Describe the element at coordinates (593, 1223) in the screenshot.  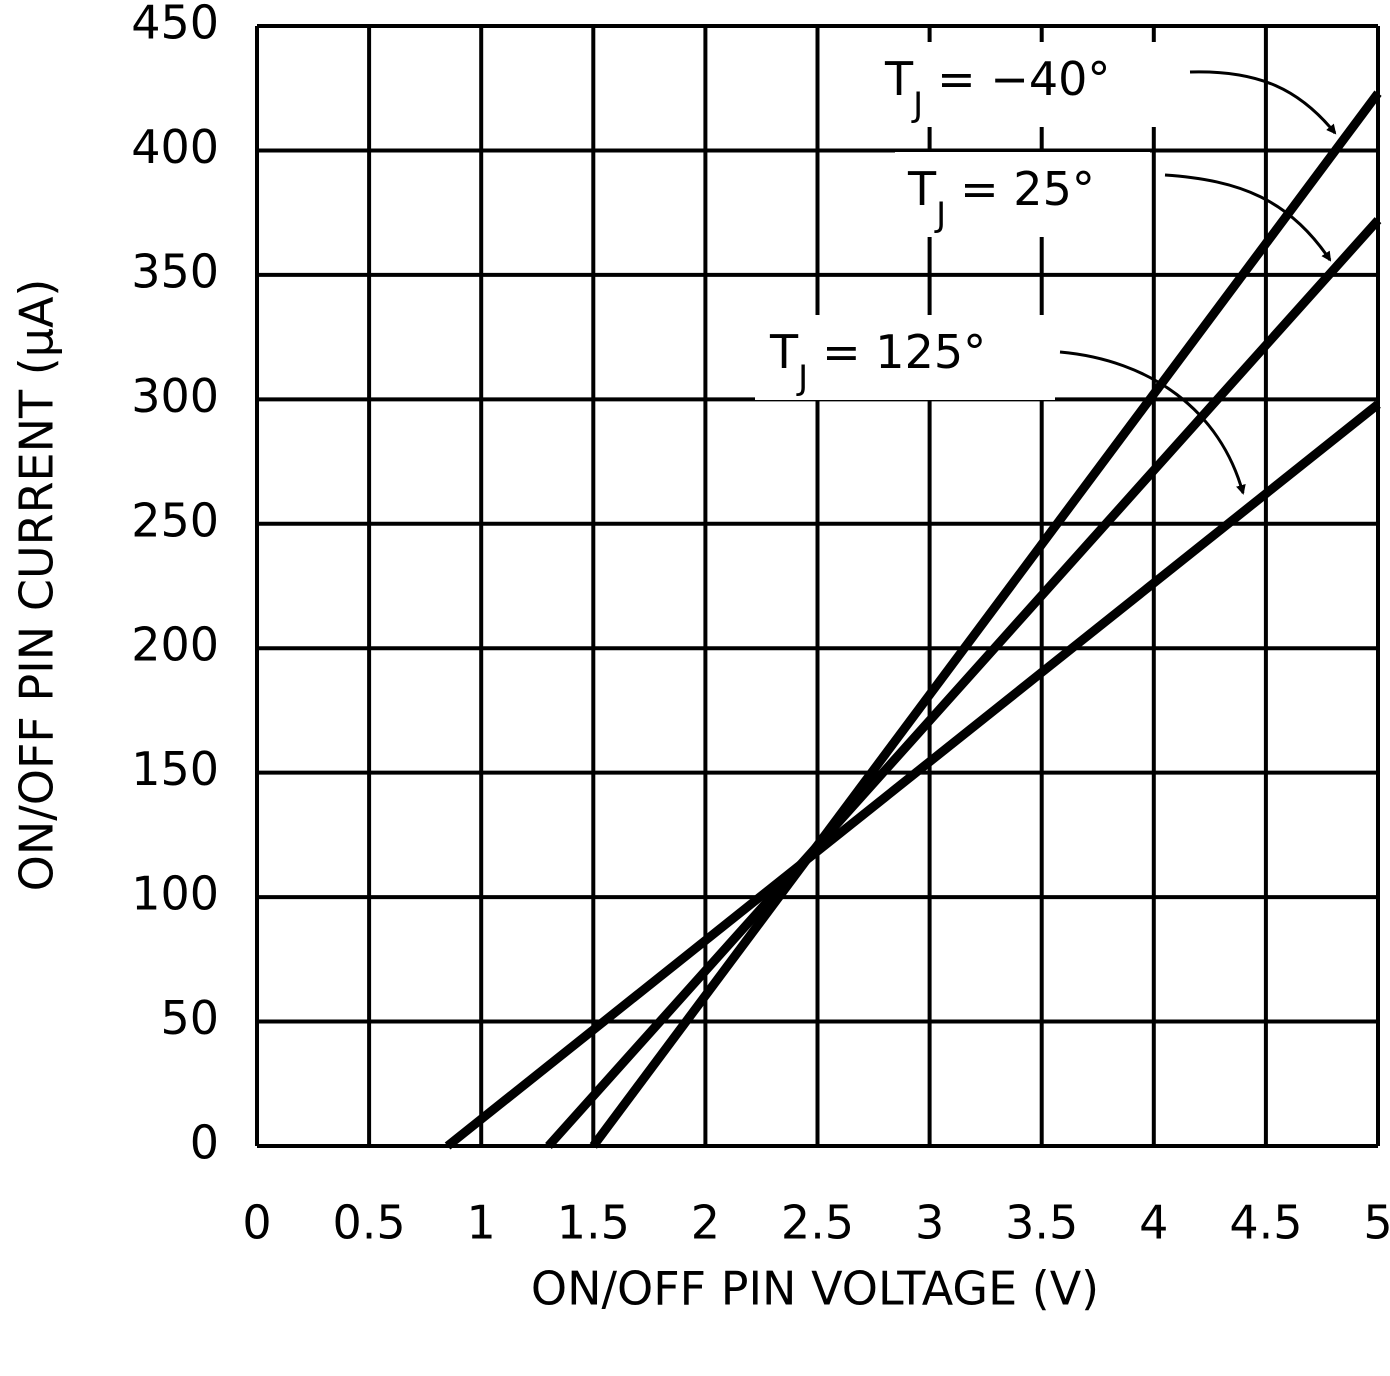
I see `x-tick-label: 1.5` at that location.